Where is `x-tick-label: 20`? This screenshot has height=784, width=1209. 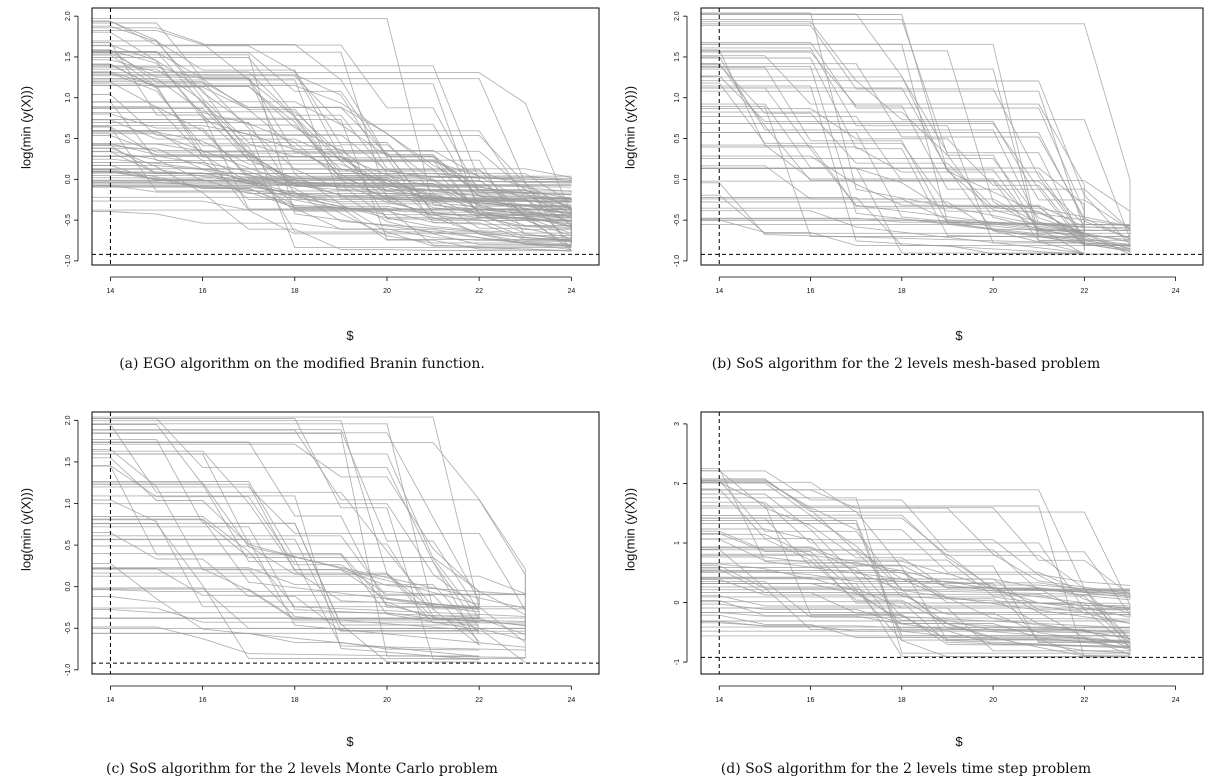
x-tick-label: 20 is located at coordinates (387, 700).